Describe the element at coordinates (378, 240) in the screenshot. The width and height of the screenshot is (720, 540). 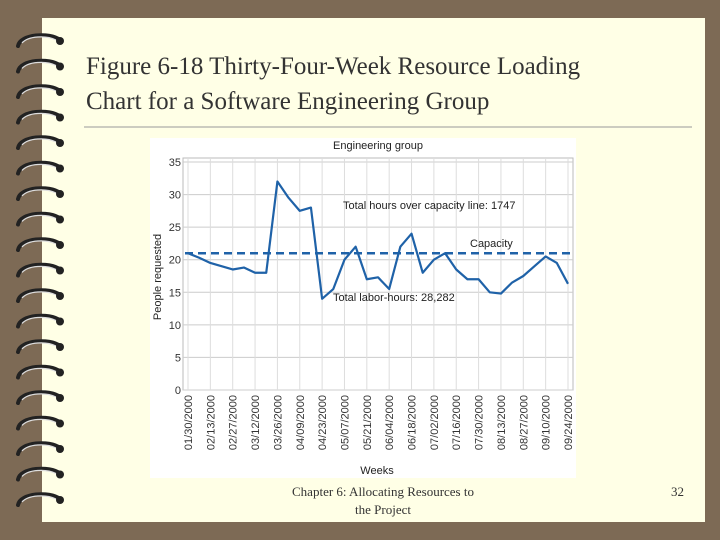
I see `data-line` at that location.